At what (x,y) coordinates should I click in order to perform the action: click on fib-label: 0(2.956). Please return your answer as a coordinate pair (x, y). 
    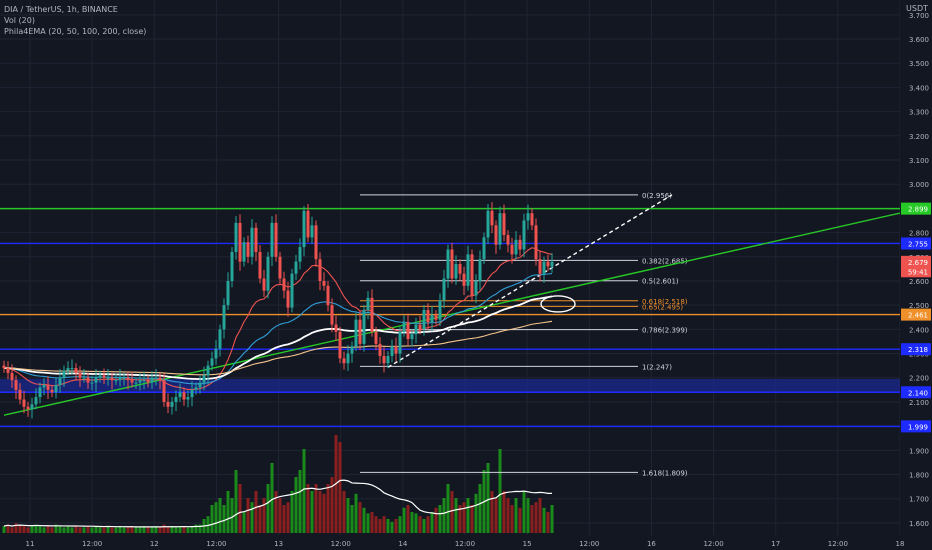
    Looking at the image, I should click on (657, 196).